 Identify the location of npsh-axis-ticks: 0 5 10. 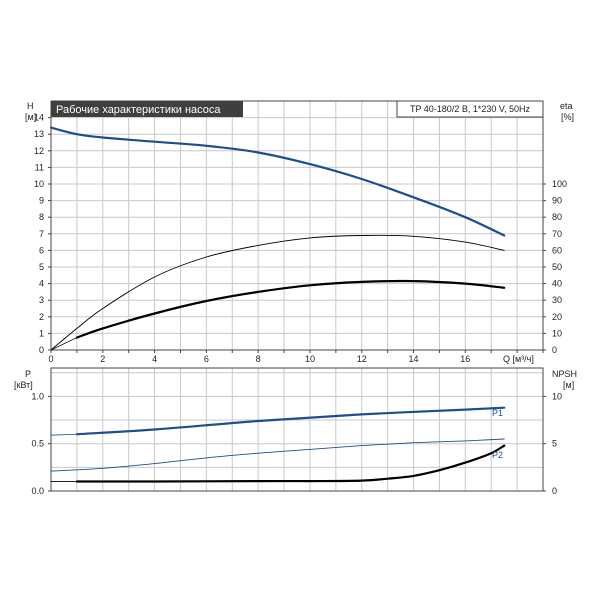
(552, 443).